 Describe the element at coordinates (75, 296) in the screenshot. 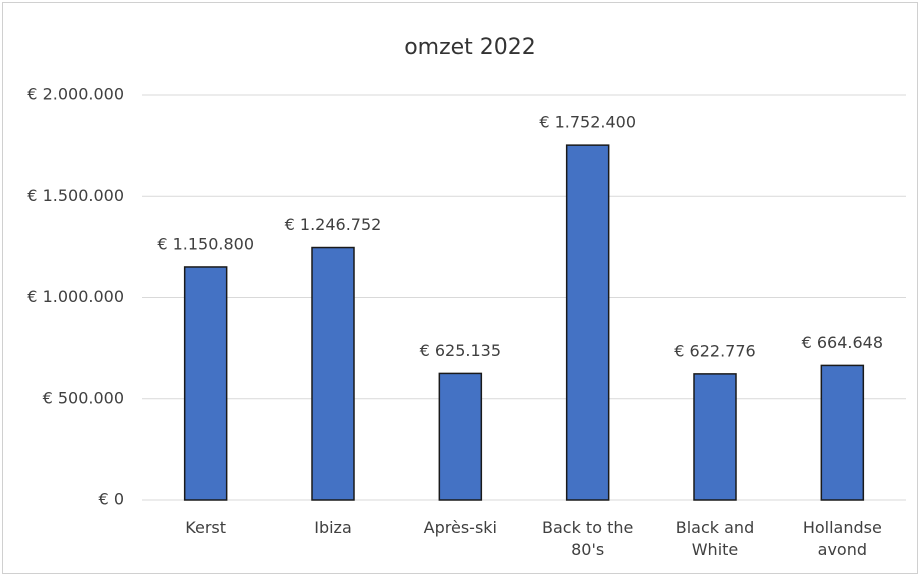

I see `y-tick-label: € 1.000.000` at that location.